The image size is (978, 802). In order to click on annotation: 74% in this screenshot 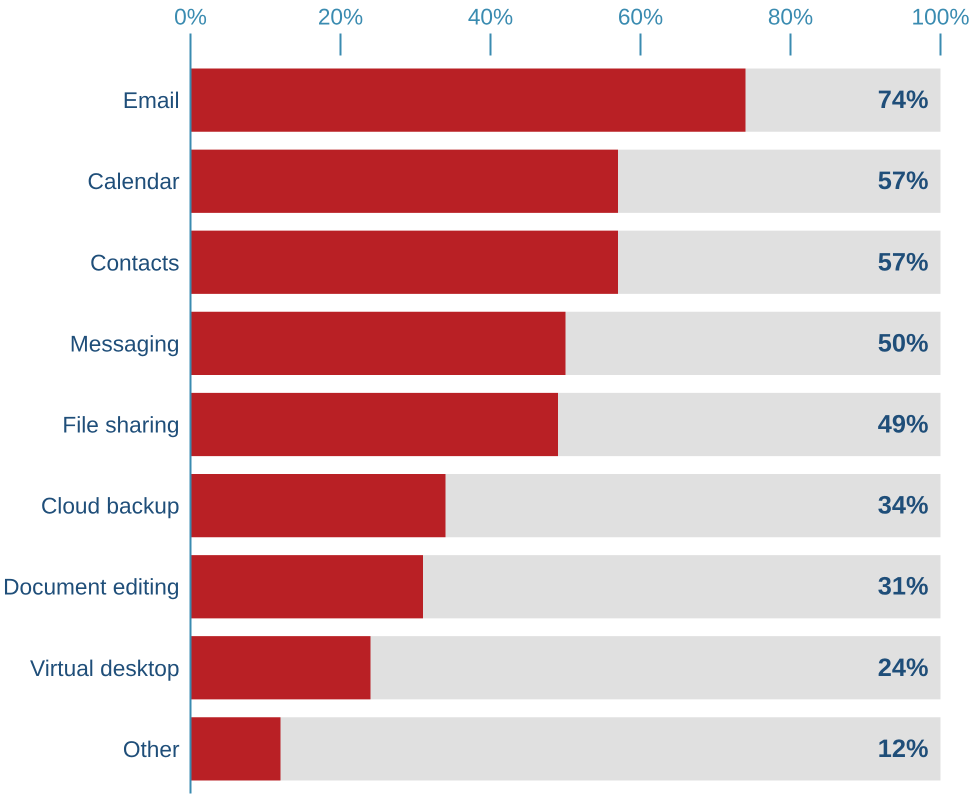, I will do `click(903, 100)`.